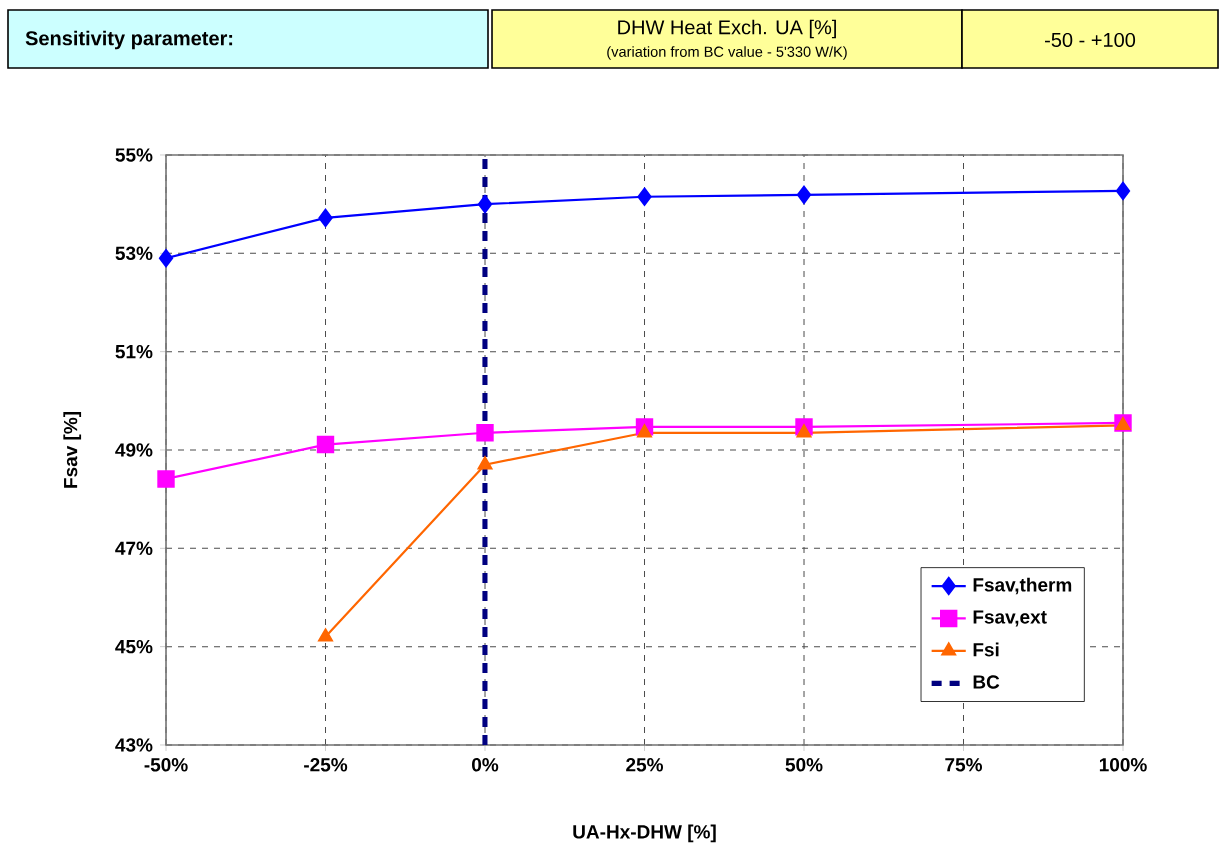  I want to click on x-axis-title: UA-Hx-DHW [%], so click(644, 833).